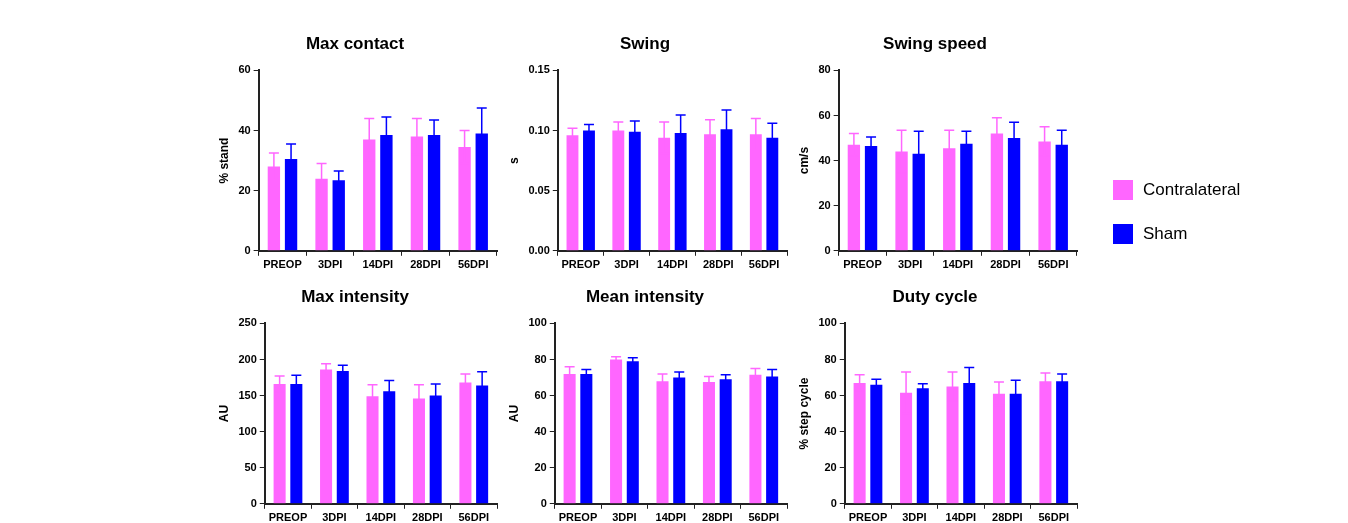 The height and width of the screenshot is (523, 1348). Describe the element at coordinates (250, 466) in the screenshot. I see `y-tick-label: 50` at that location.